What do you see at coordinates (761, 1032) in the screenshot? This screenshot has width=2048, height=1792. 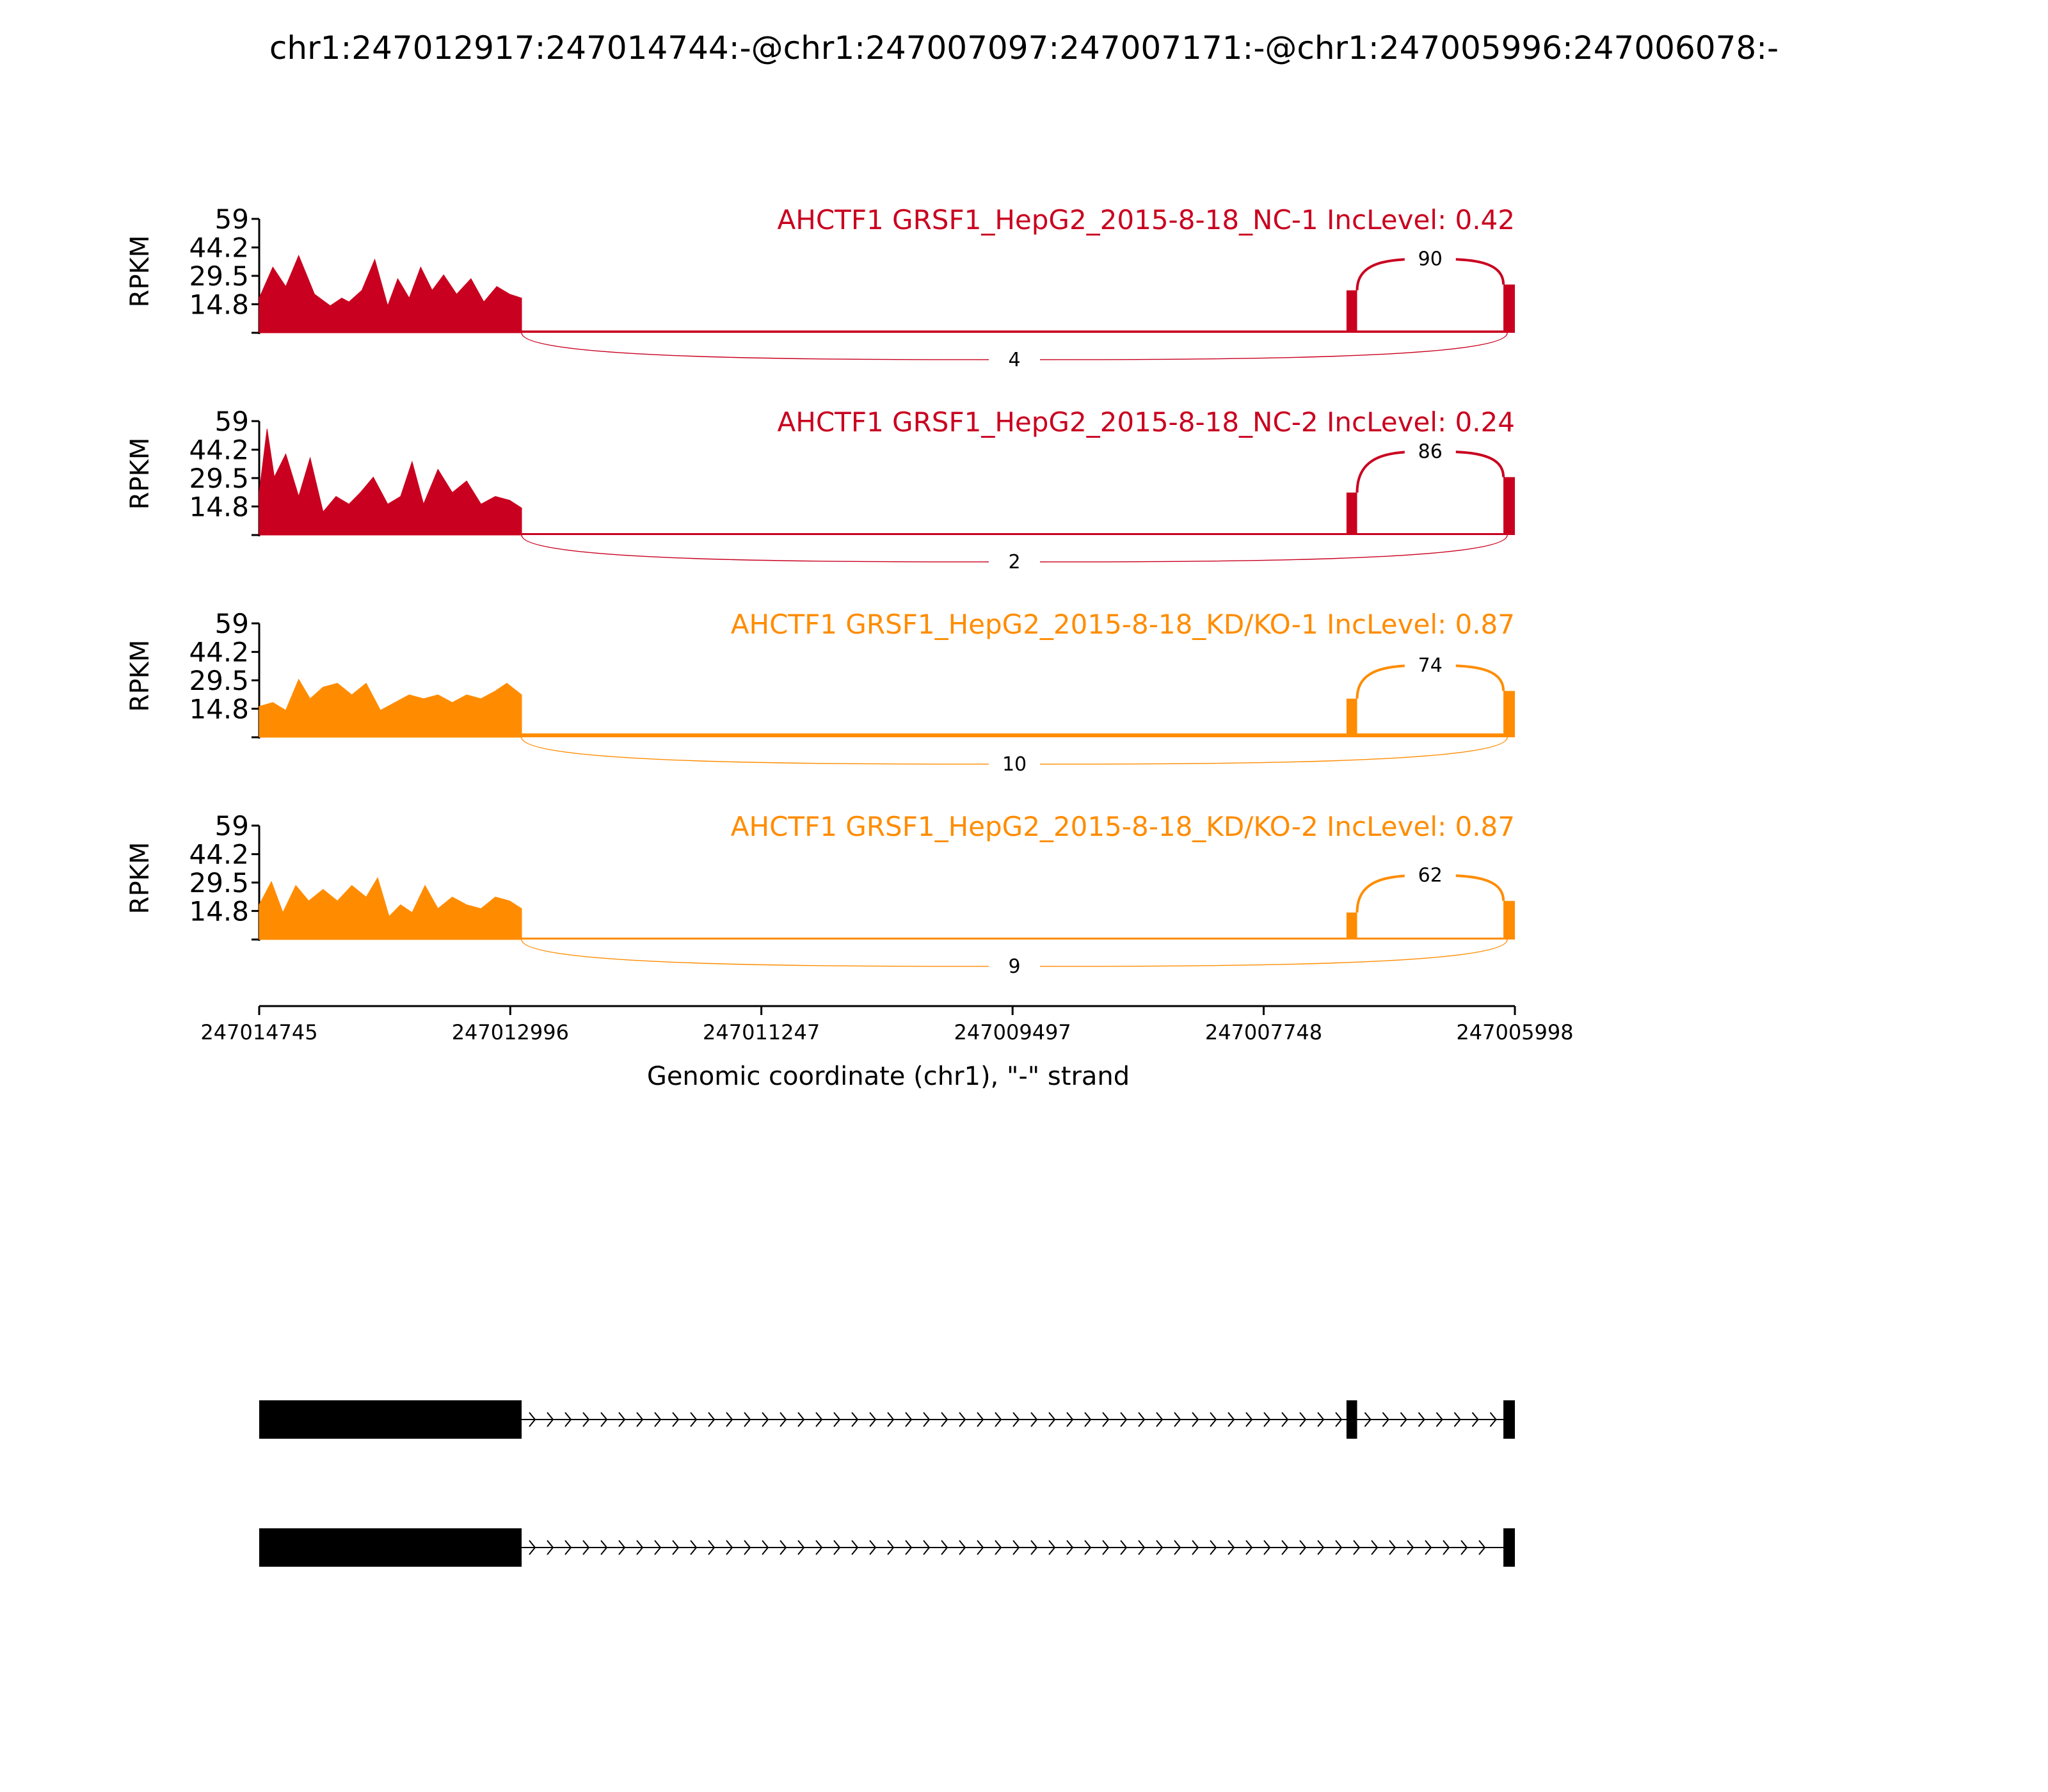 I see `x-tick-label: 247011247` at bounding box center [761, 1032].